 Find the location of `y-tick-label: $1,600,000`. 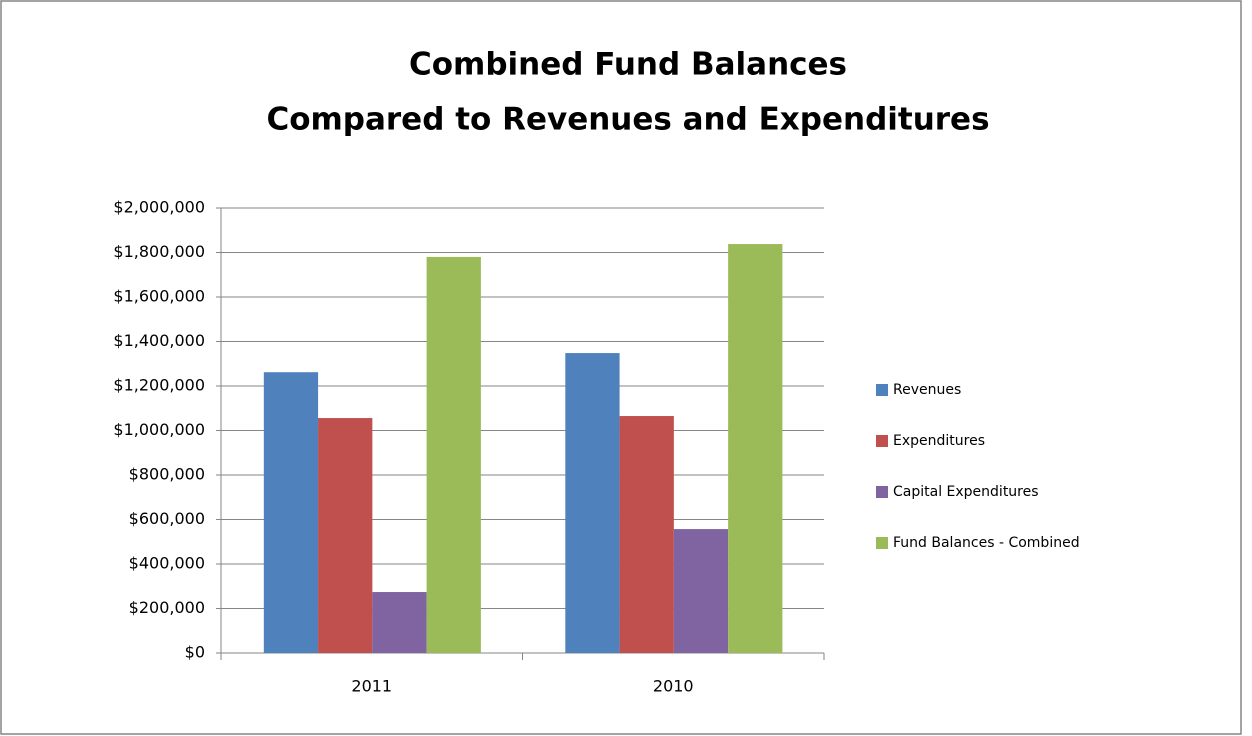

y-tick-label: $1,600,000 is located at coordinates (159, 296).